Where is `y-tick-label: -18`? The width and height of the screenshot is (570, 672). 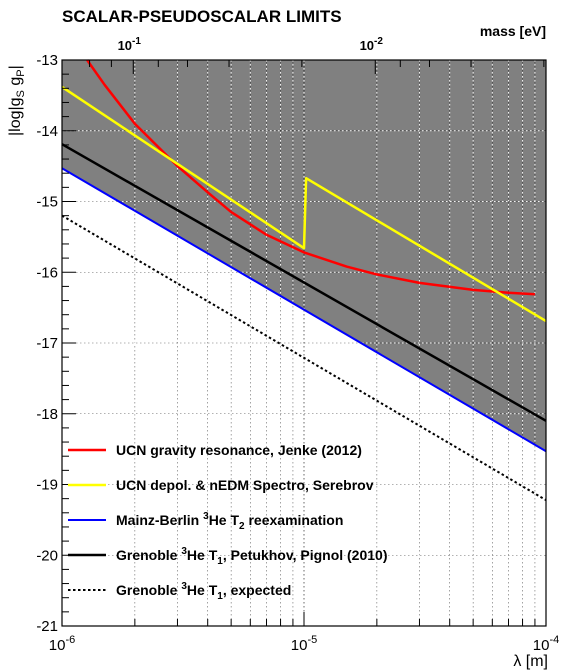 y-tick-label: -18 is located at coordinates (47, 414).